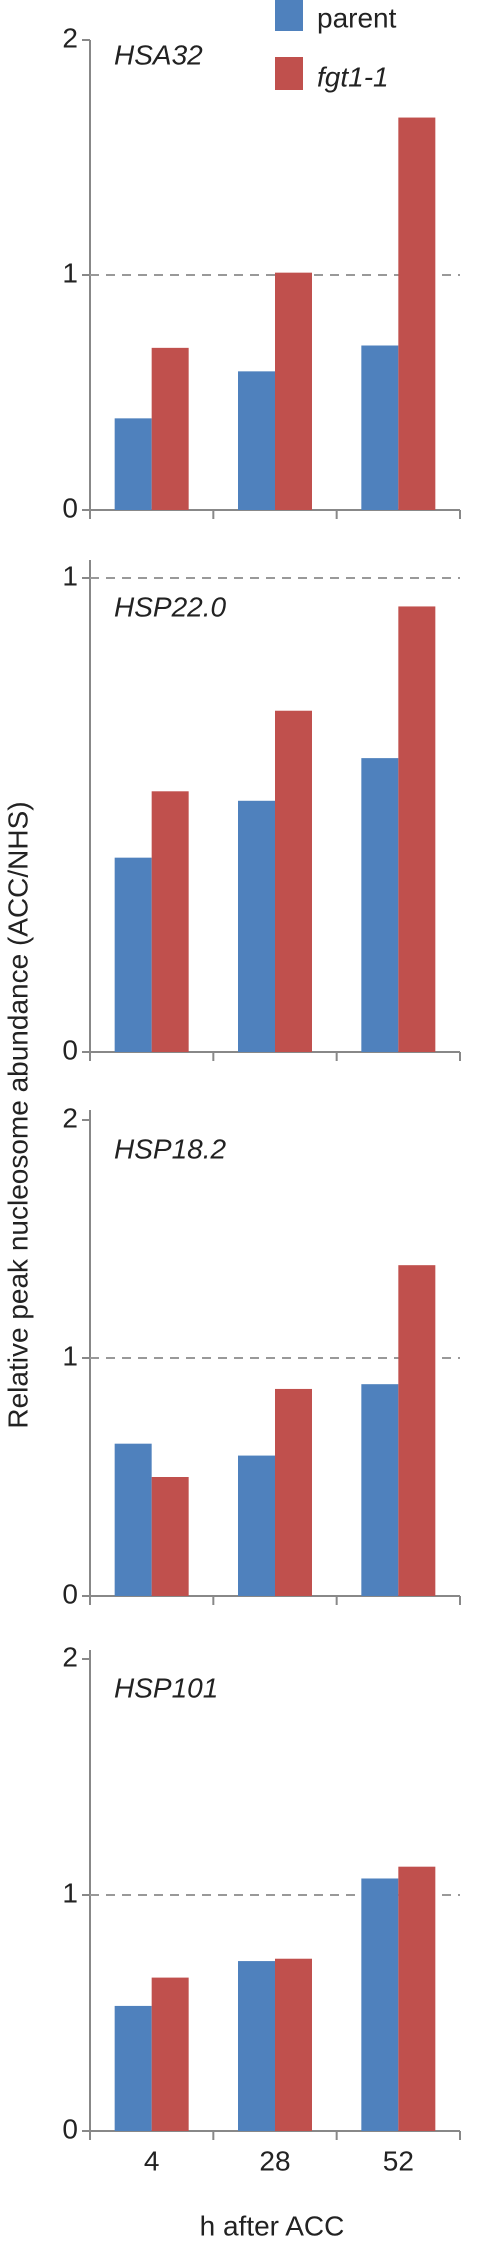 The image size is (485, 2248). Describe the element at coordinates (353, 76) in the screenshot. I see `legend-label: fgt1-1` at that location.